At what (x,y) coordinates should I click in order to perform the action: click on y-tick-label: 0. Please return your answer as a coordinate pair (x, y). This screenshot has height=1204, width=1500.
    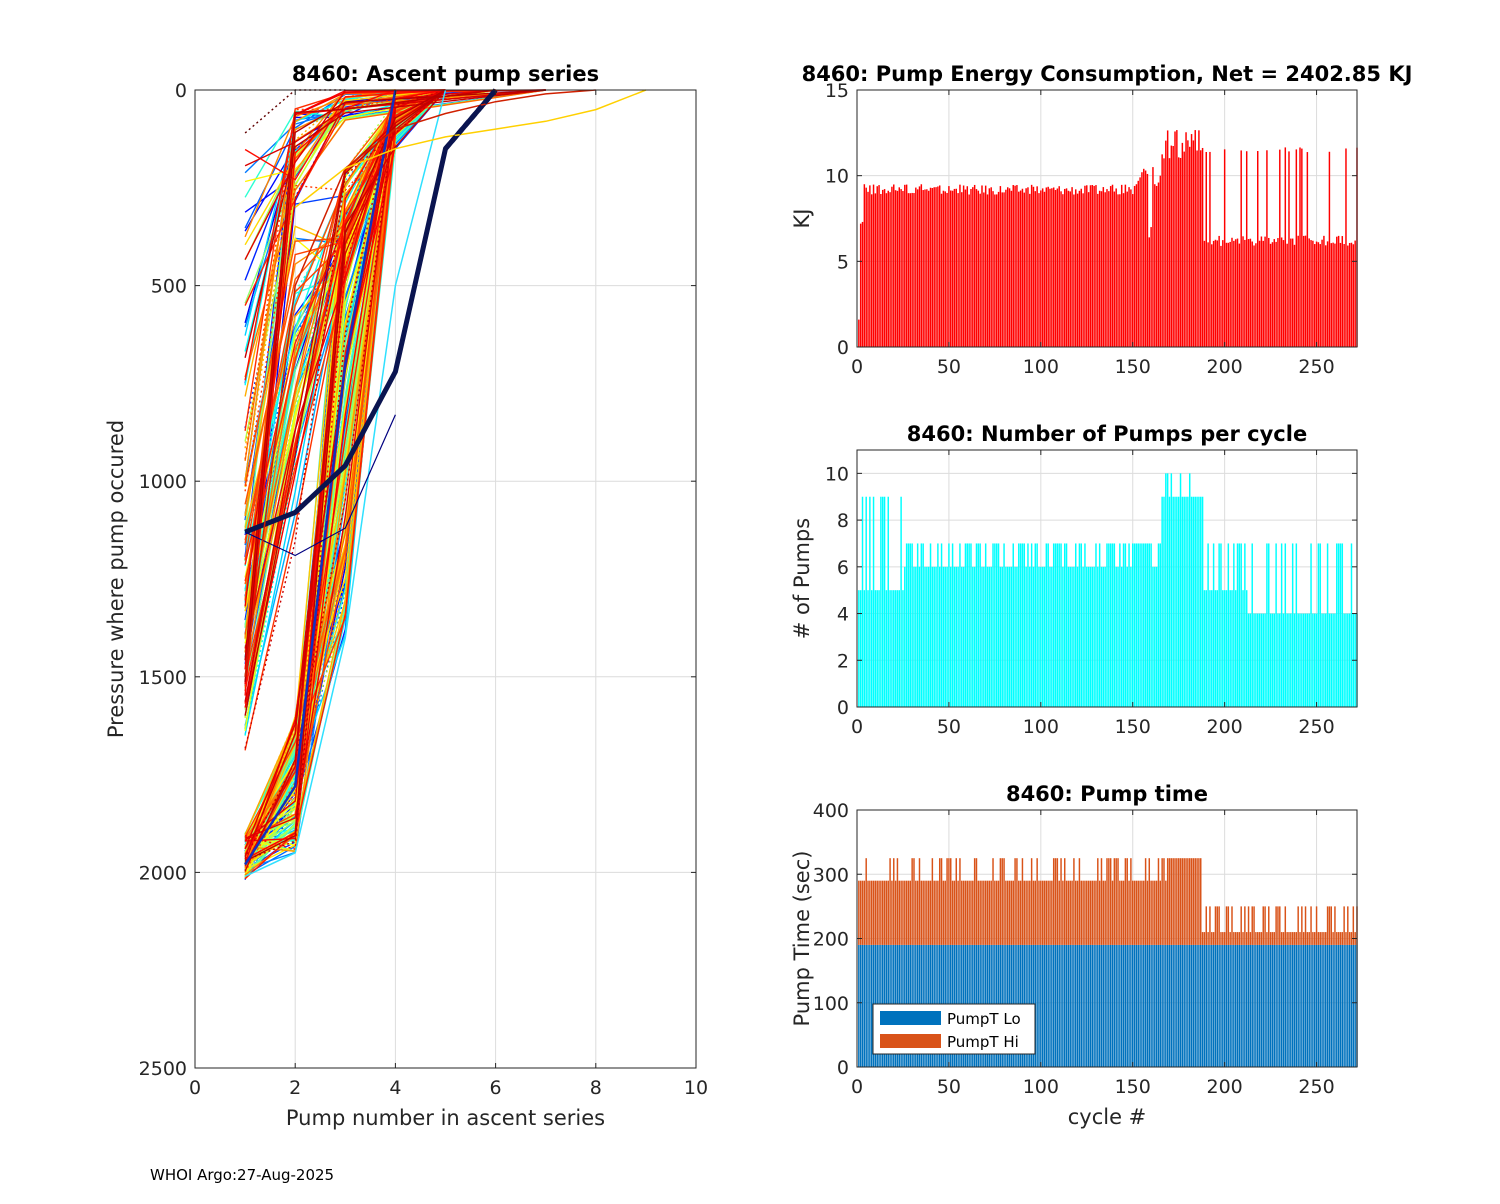
    Looking at the image, I should click on (843, 708).